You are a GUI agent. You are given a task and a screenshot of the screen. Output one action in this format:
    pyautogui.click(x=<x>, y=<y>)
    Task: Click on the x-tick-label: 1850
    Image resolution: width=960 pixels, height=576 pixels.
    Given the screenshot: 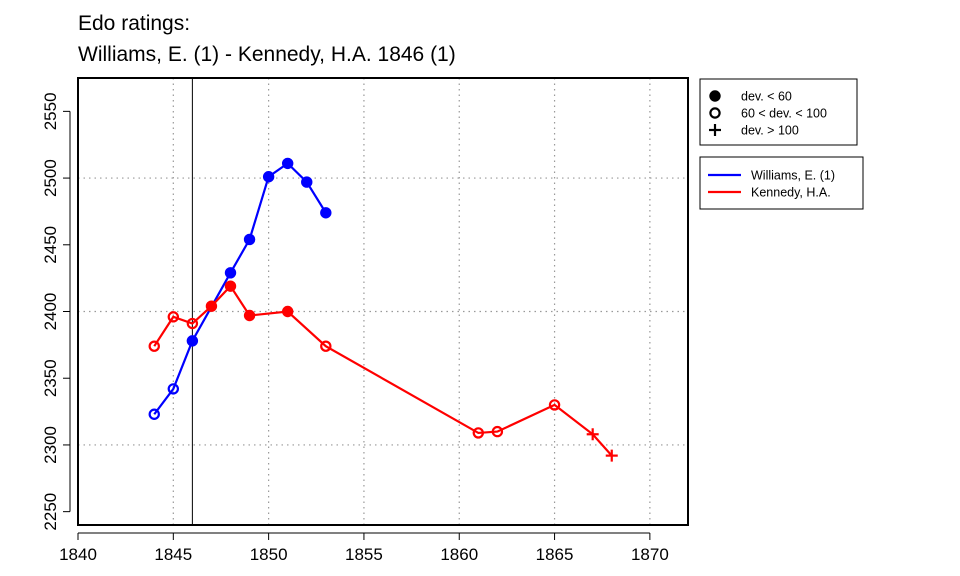 What is the action you would take?
    pyautogui.click(x=269, y=554)
    